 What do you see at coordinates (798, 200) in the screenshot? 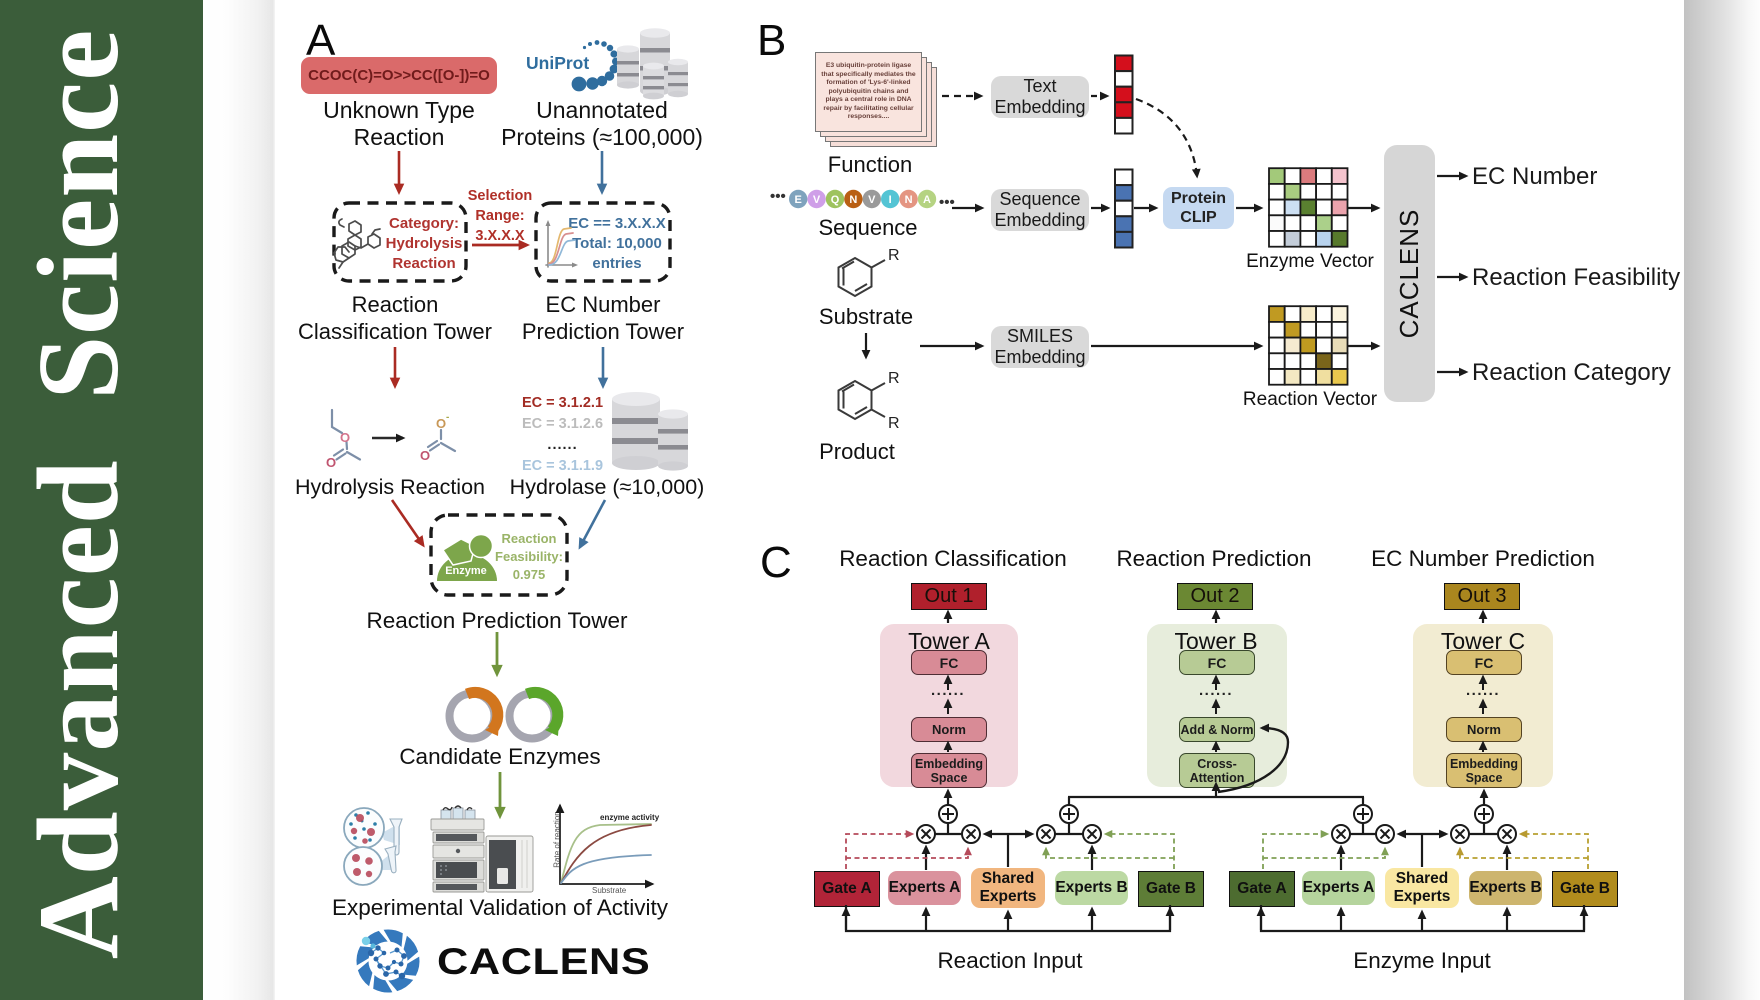
I see `svg-text: E` at bounding box center [798, 200].